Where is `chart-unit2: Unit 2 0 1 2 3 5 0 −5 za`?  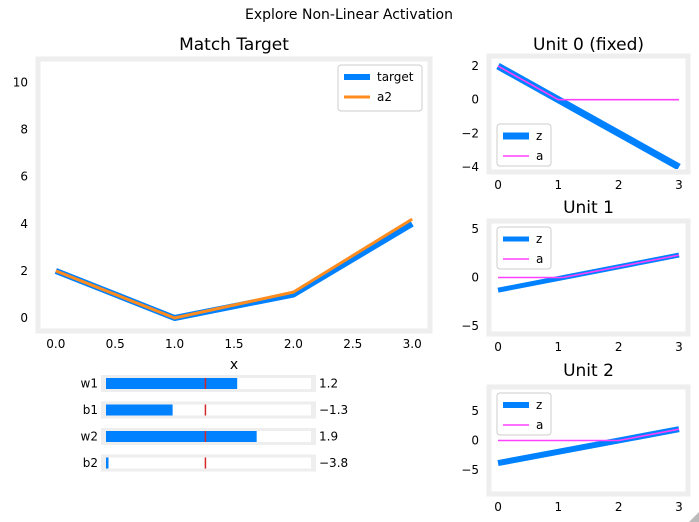
chart-unit2: Unit 2 0 1 2 3 5 0 −5 za is located at coordinates (576, 437).